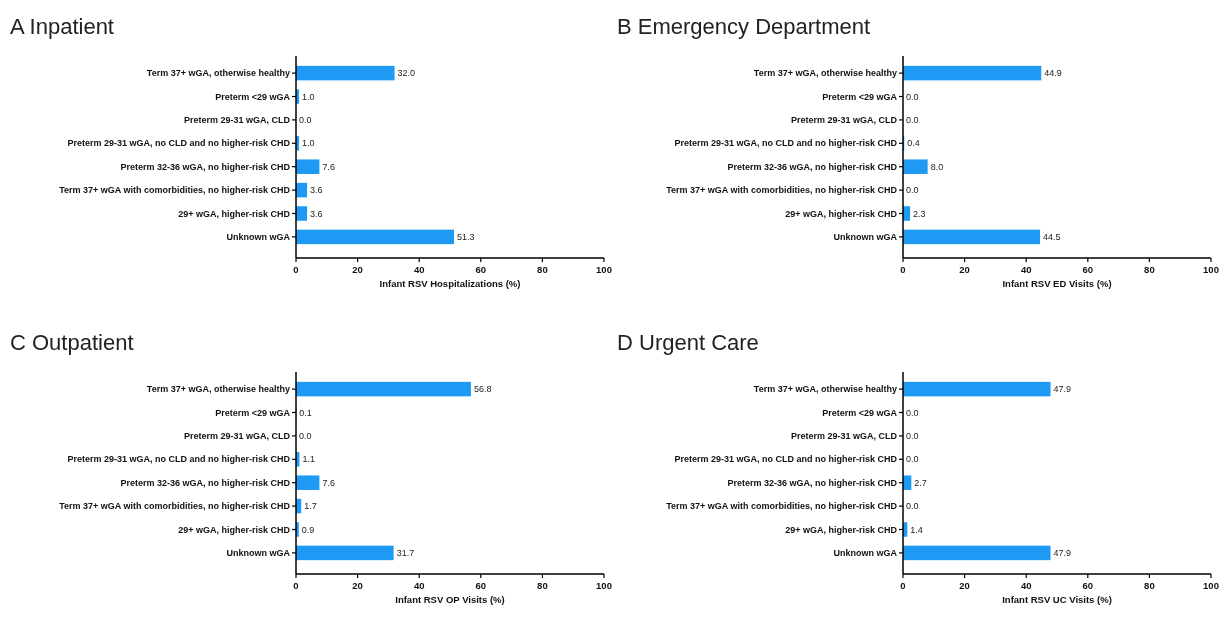  Describe the element at coordinates (466, 237) in the screenshot. I see `data-label: 51.3` at that location.